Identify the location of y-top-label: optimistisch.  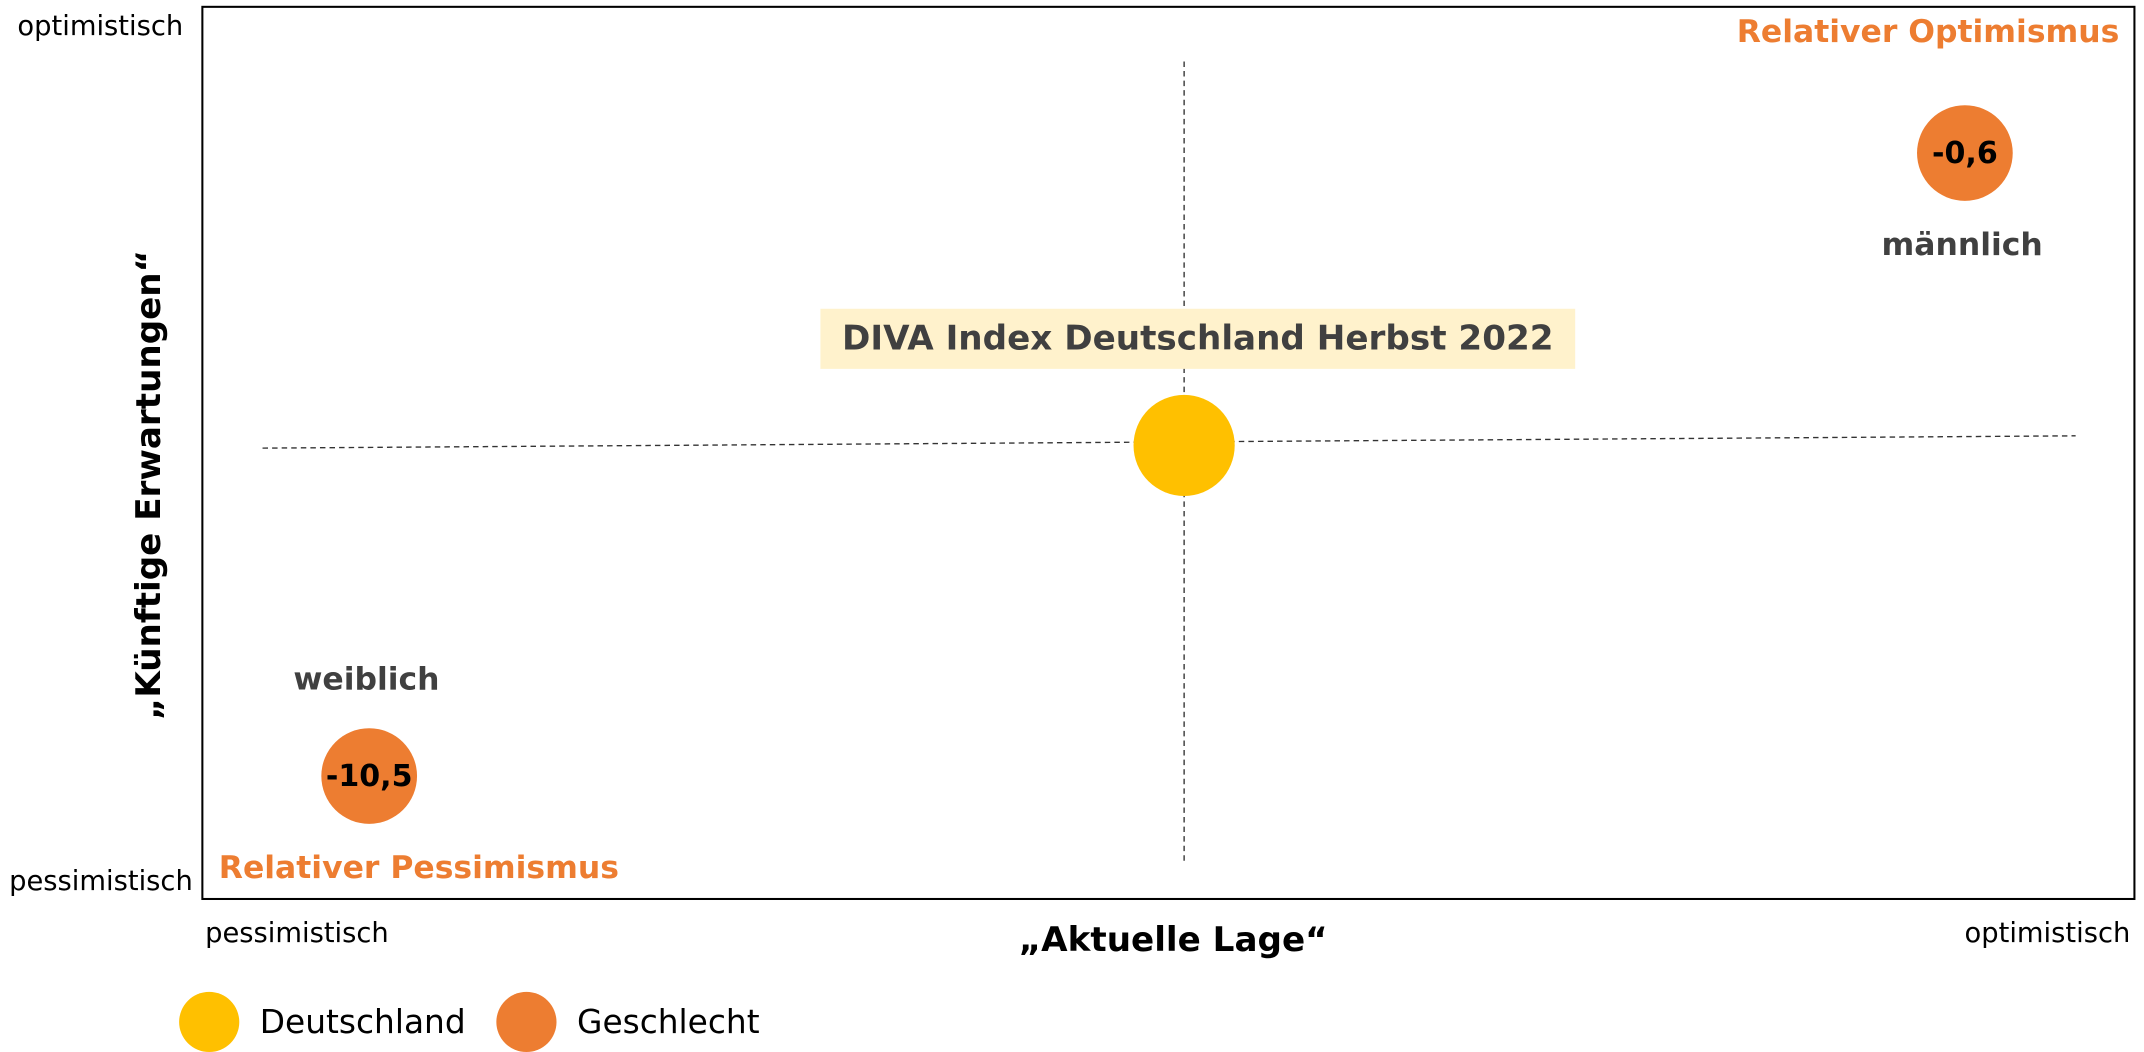
(100, 26).